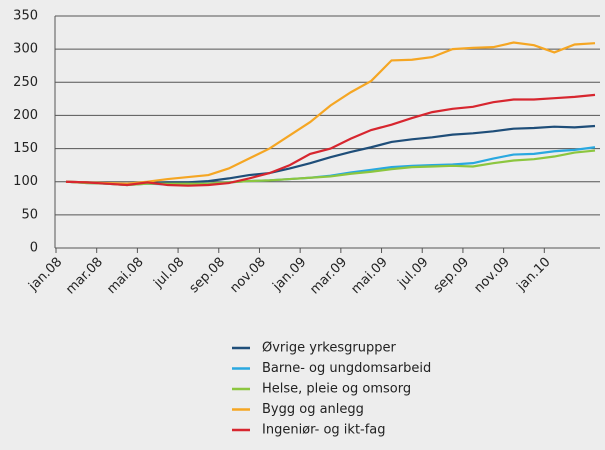 This screenshot has height=450, width=605. I want to click on y-tick-label: 250, so click(25, 82).